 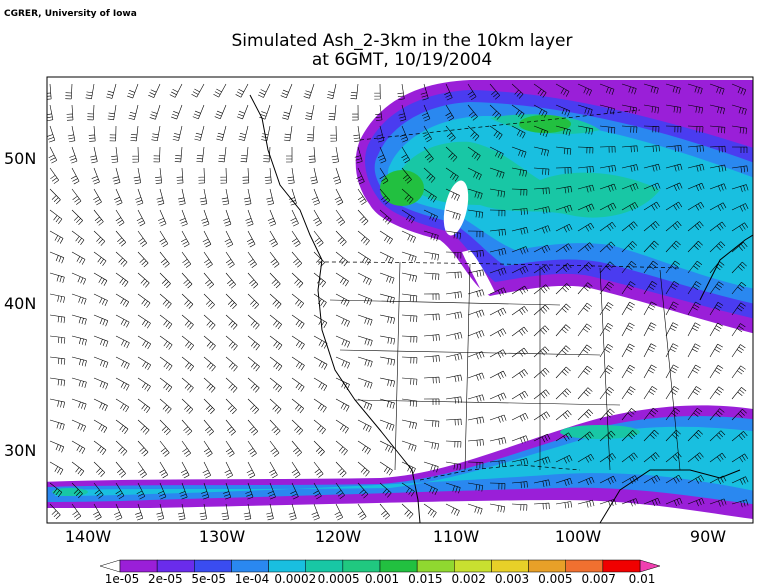 I want to click on longitude-label: 90W, so click(x=708, y=536).